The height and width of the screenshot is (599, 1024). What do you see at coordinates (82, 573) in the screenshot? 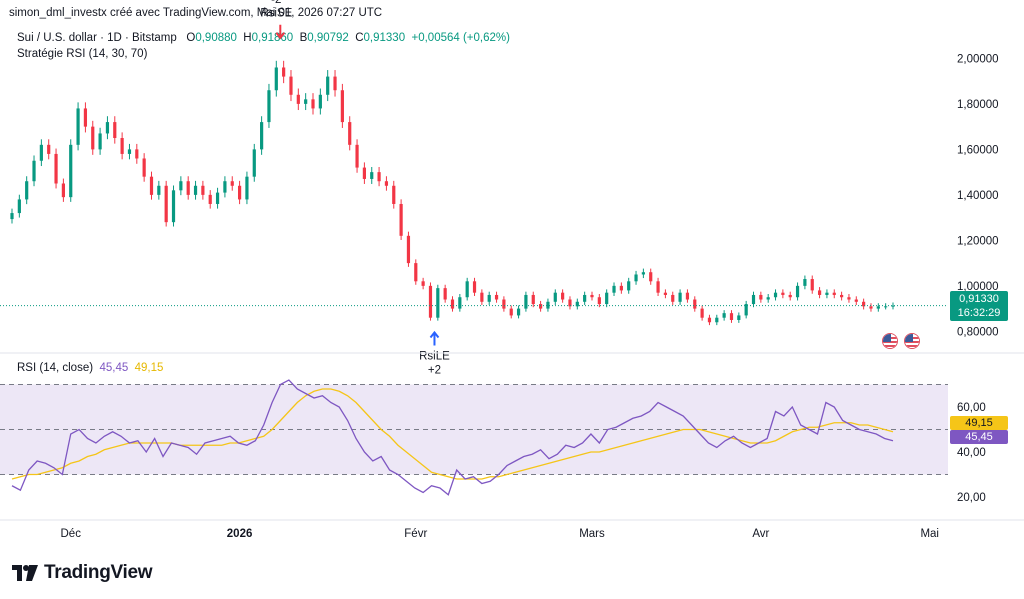
I see `tradingview-logo: TradingView` at bounding box center [82, 573].